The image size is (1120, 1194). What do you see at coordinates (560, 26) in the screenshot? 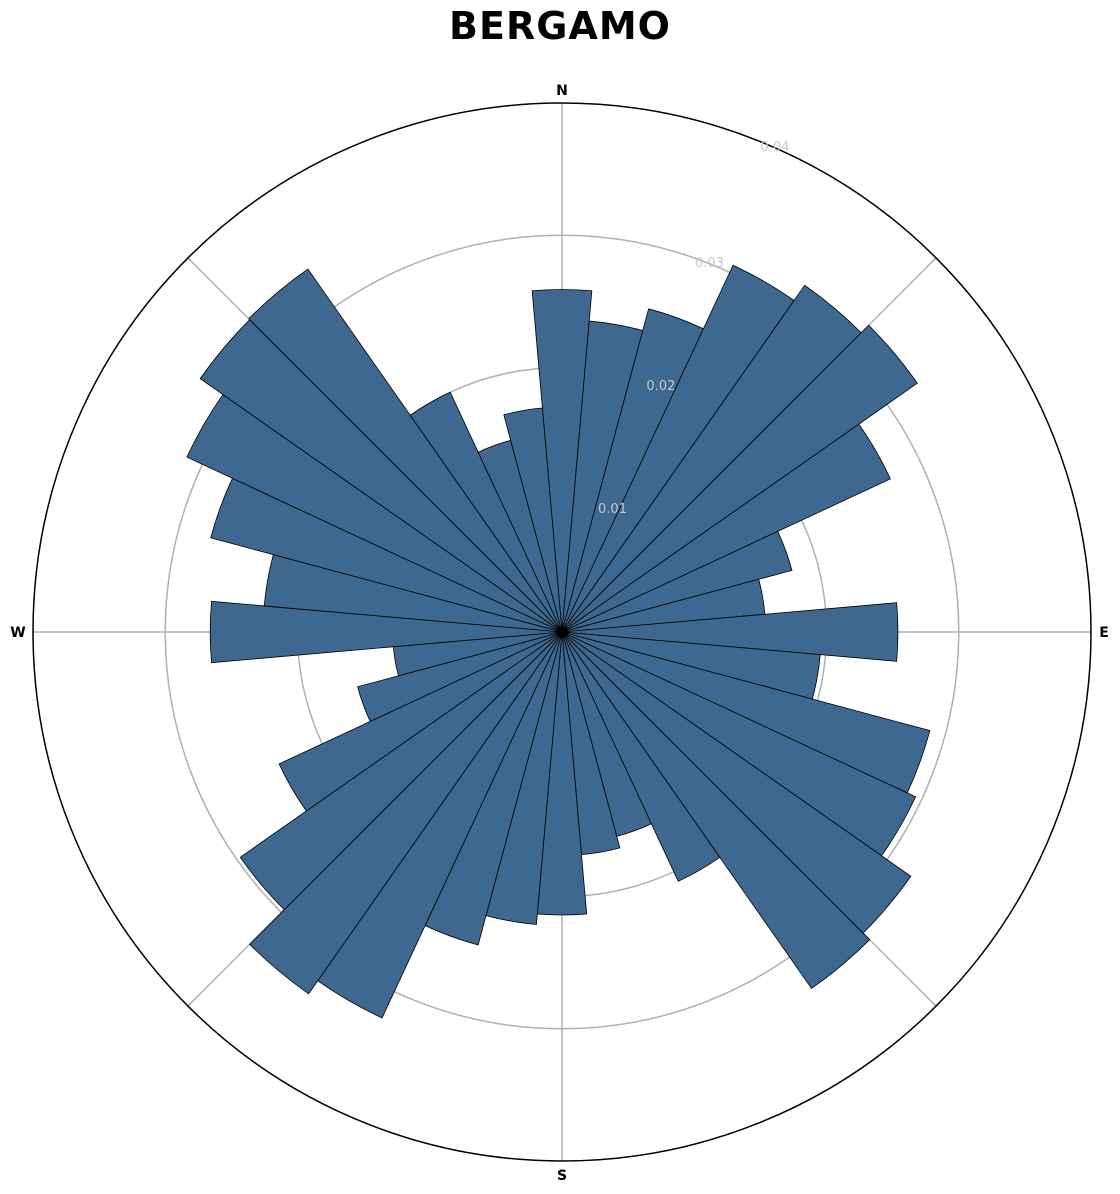
I see `chart-title: BERGAMO` at bounding box center [560, 26].